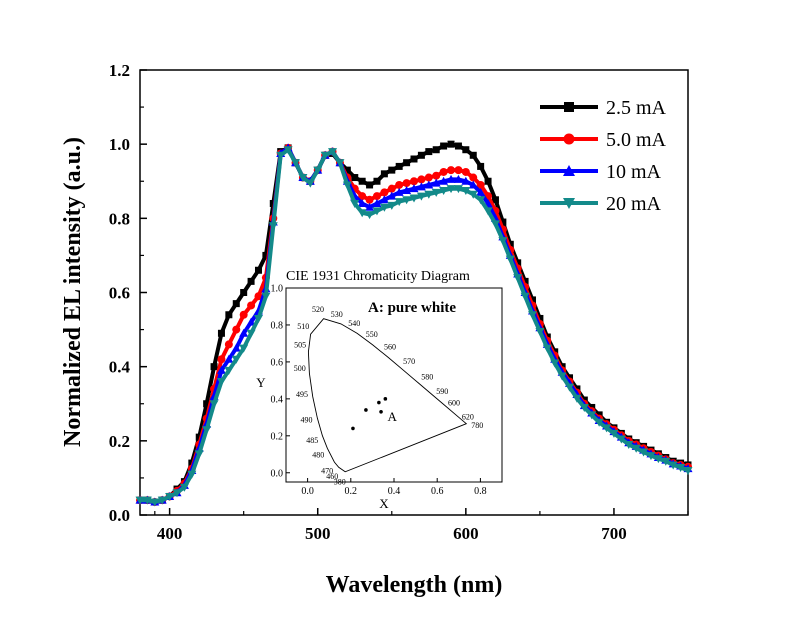 The image size is (799, 618). Describe the element at coordinates (601, 172) in the screenshot. I see `legend-item: 10 mA` at that location.